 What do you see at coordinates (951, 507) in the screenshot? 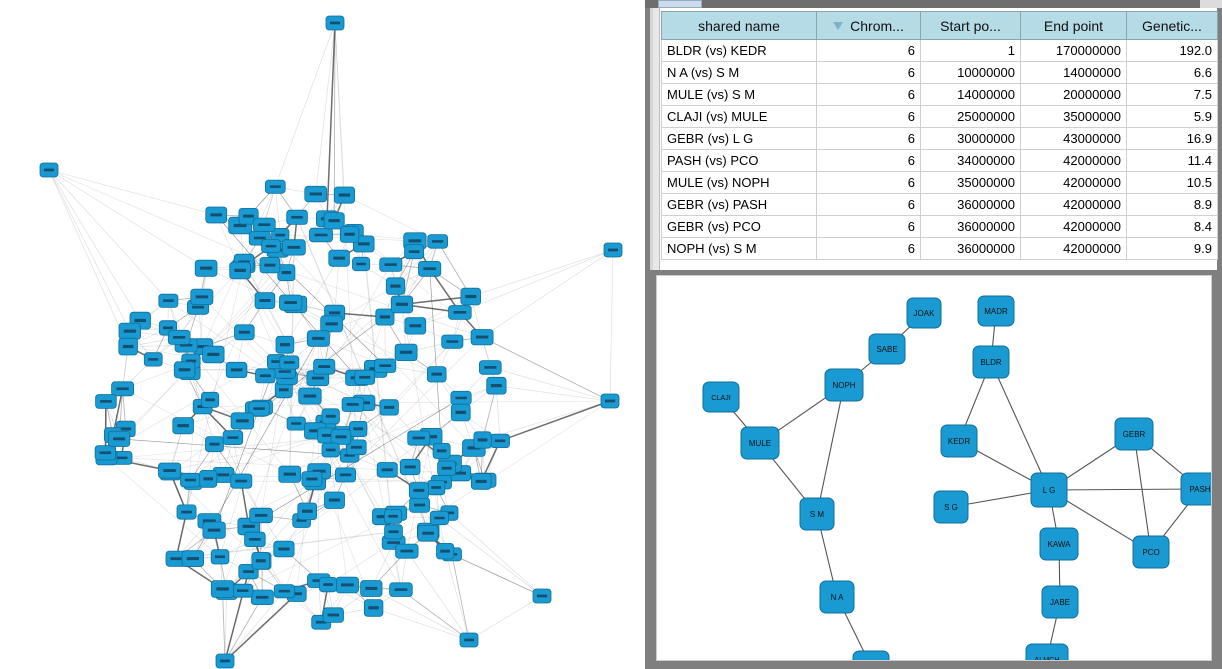
I see `network-node: S G` at bounding box center [951, 507].